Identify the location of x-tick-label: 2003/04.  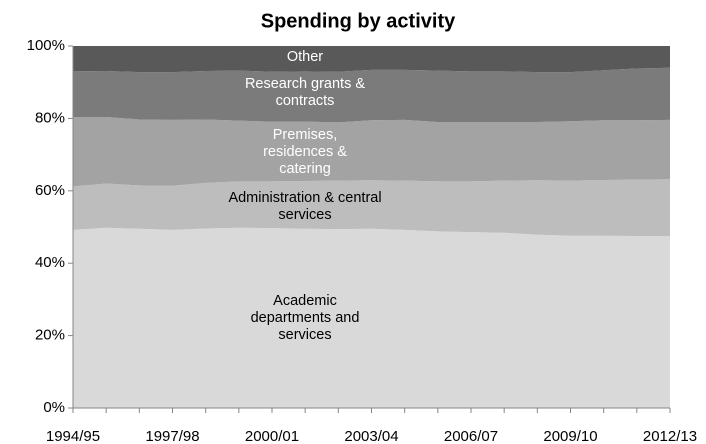
(371, 436).